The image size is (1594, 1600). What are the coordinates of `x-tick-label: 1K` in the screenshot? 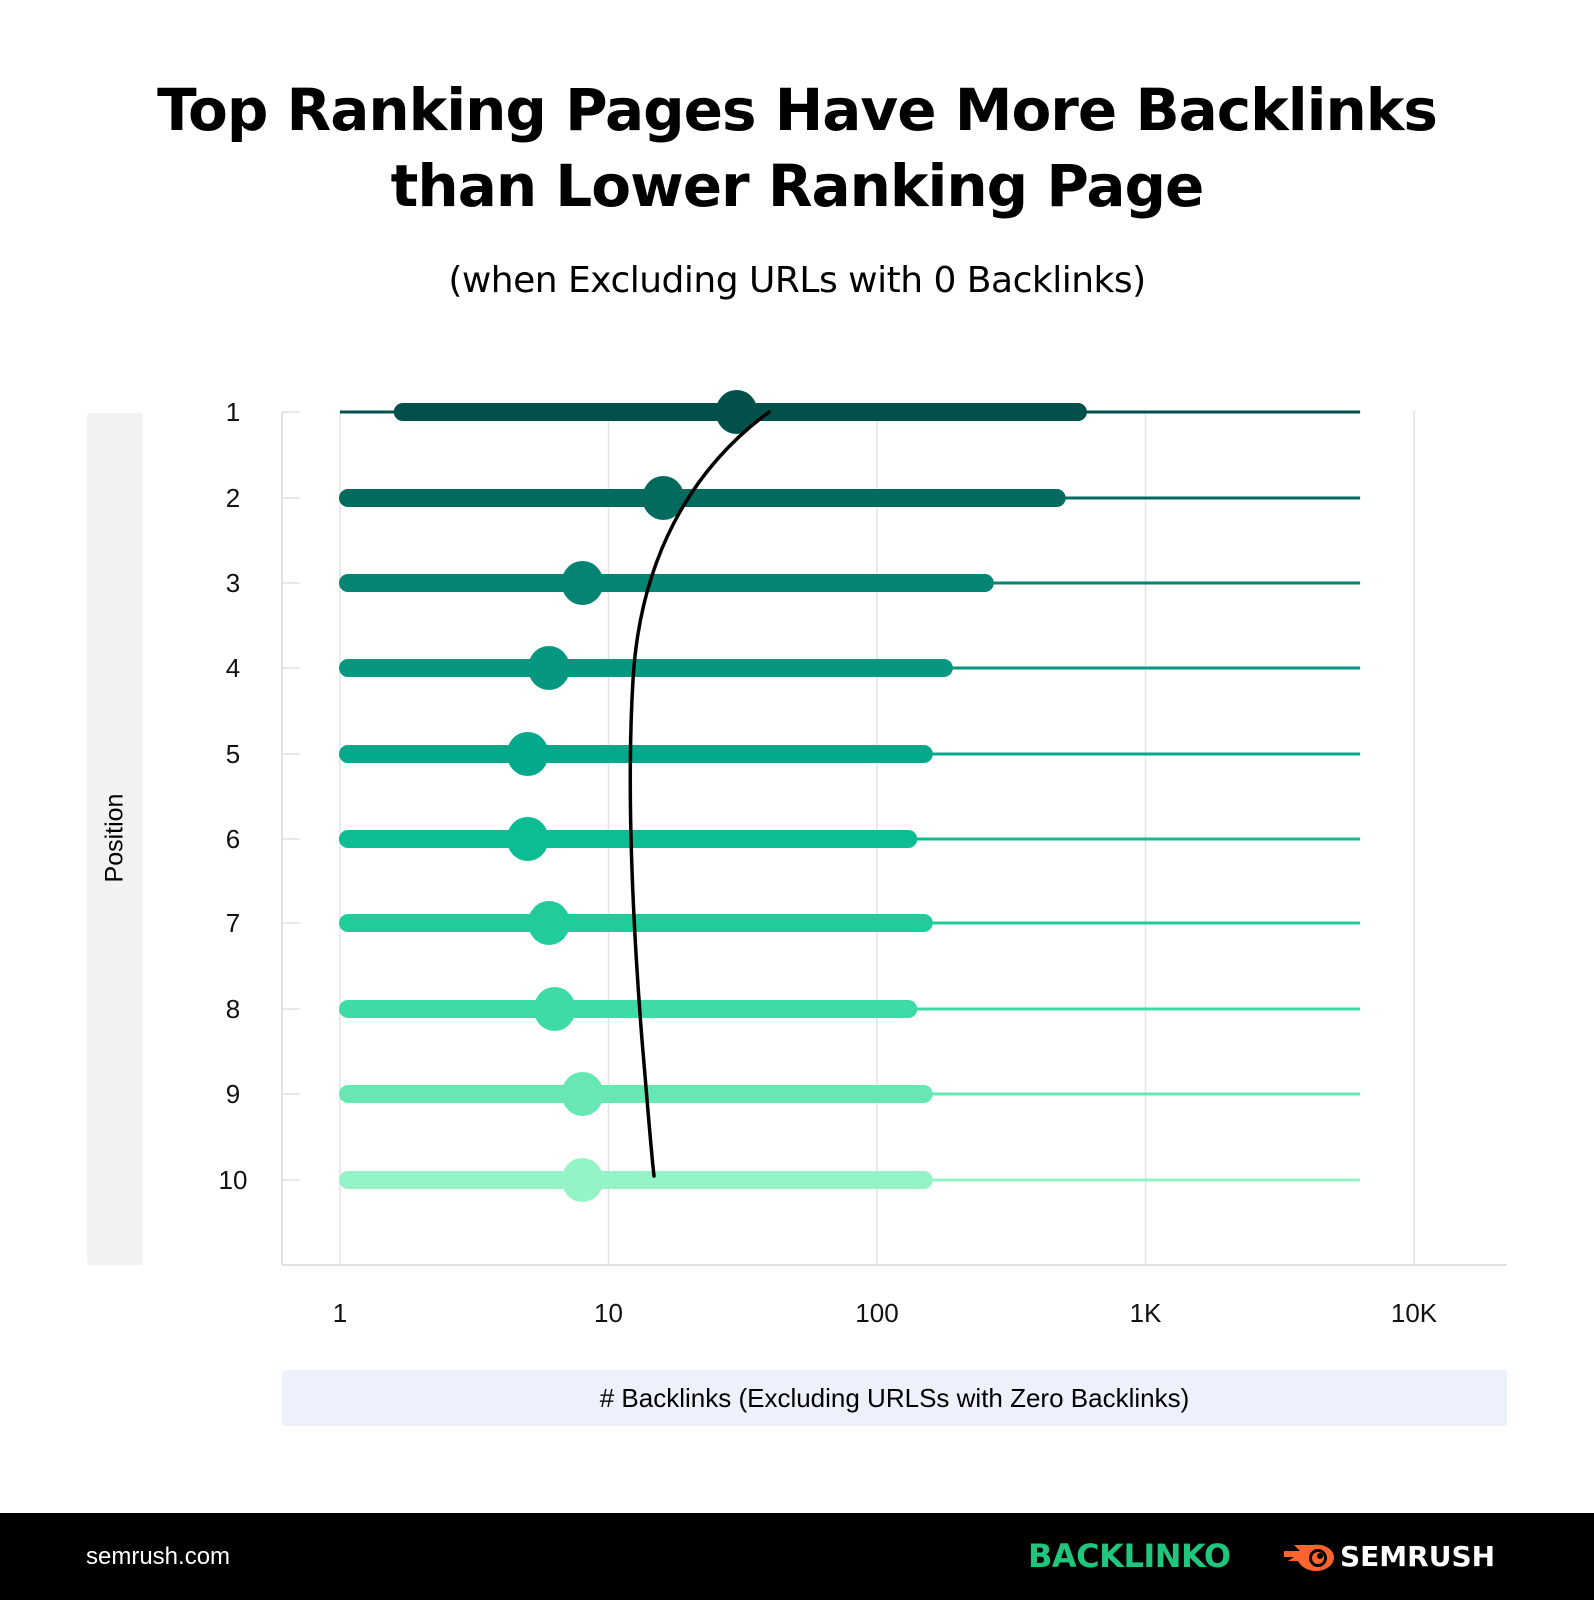 It's located at (1146, 1313).